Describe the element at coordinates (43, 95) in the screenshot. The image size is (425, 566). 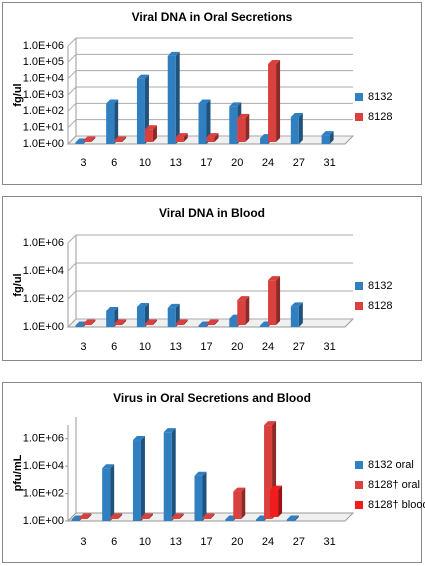
I see `y-tick-label: 1.0E+03` at that location.